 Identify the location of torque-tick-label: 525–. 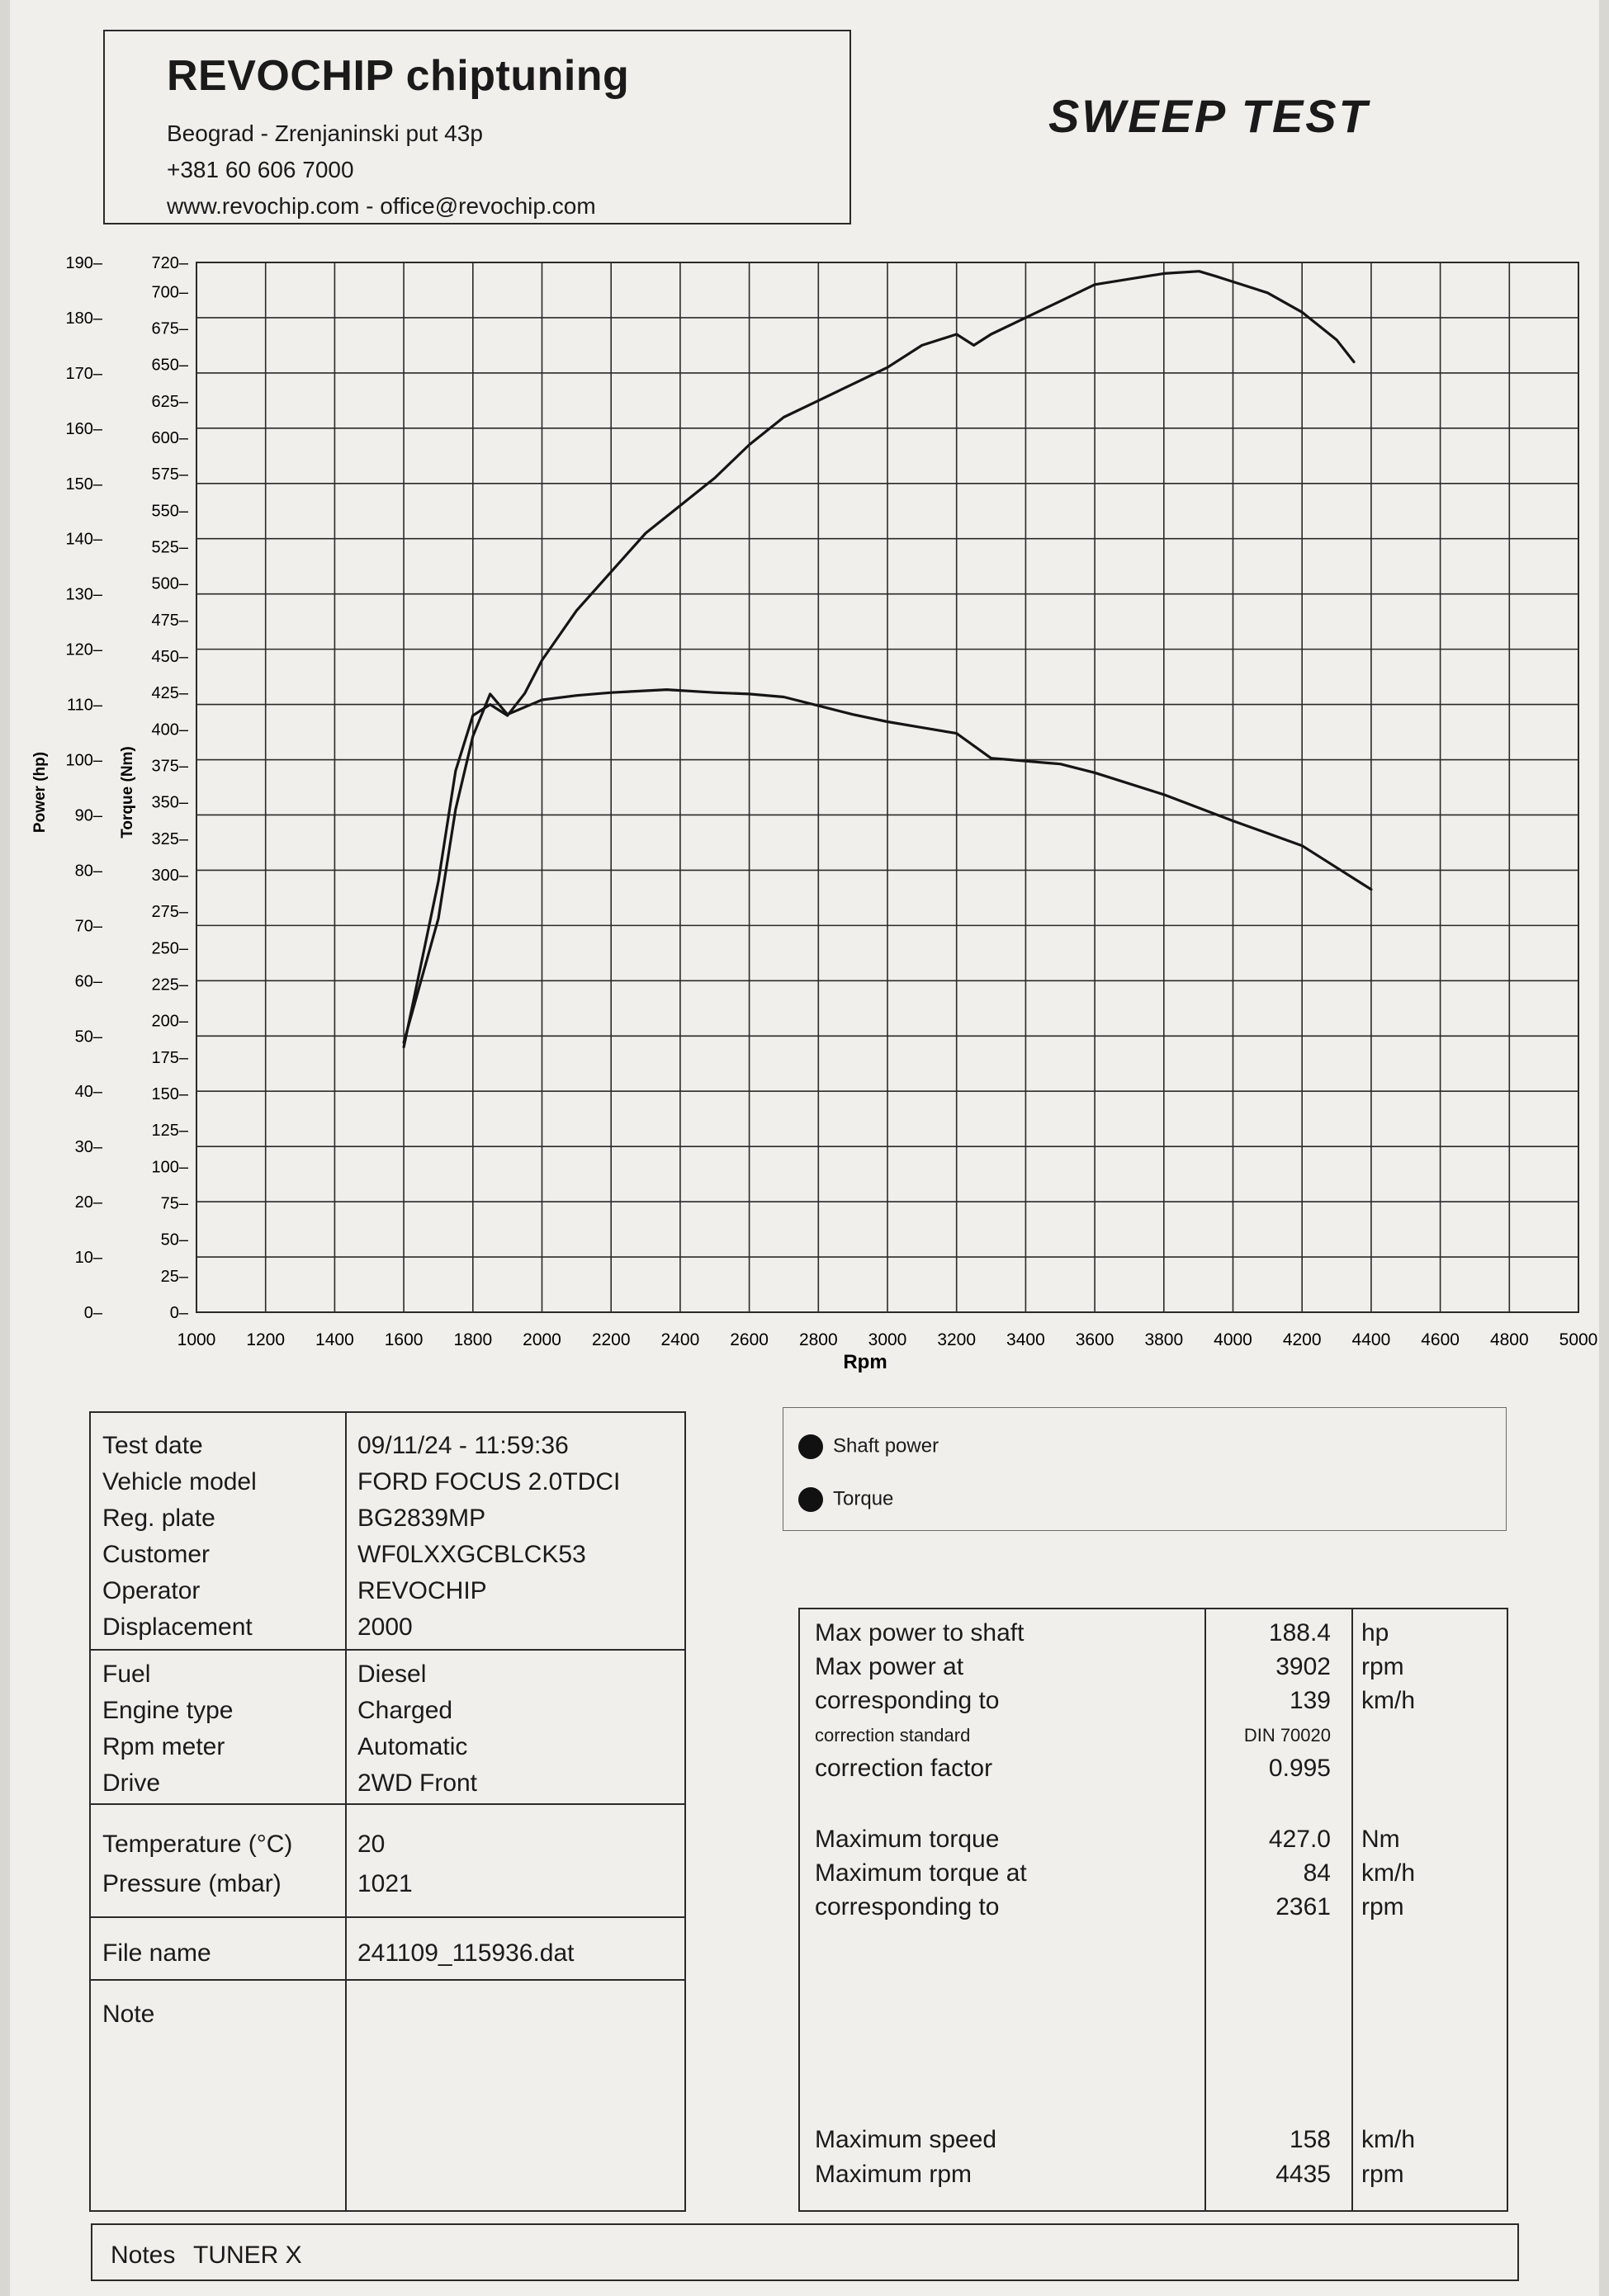
(170, 548).